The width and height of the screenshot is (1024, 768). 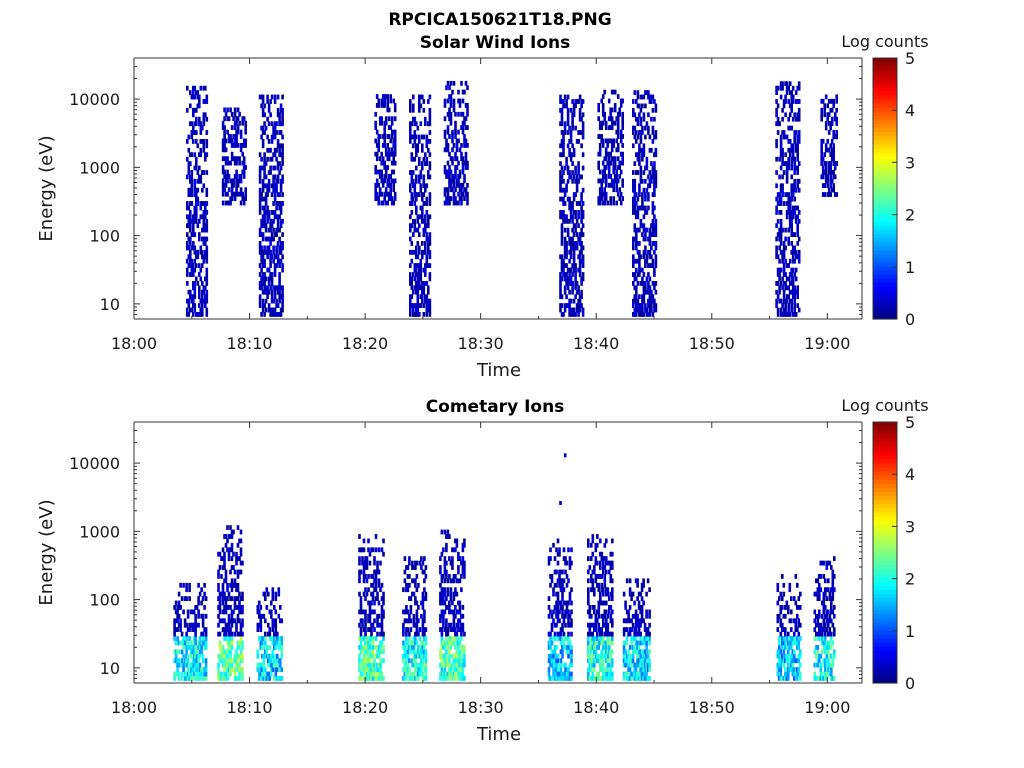 I want to click on data-burst, so click(x=560, y=609).